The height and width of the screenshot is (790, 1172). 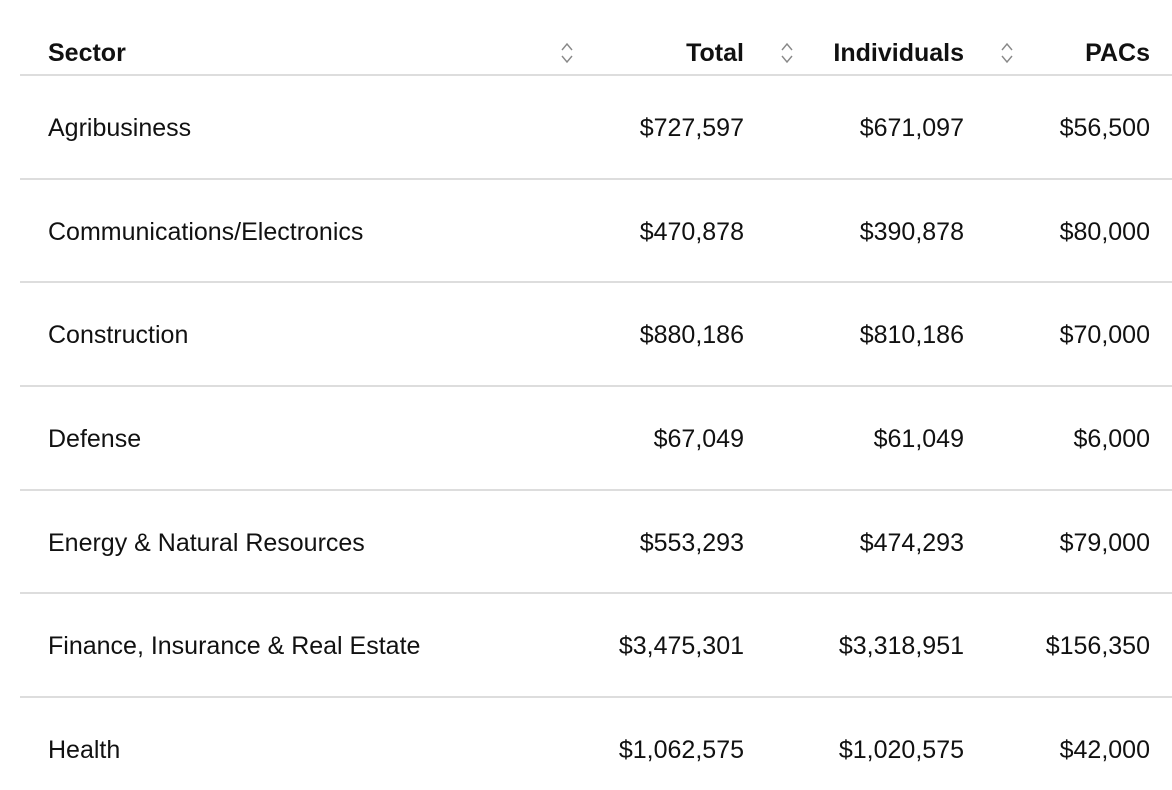 I want to click on cell-total: $3,475,301, so click(x=681, y=646).